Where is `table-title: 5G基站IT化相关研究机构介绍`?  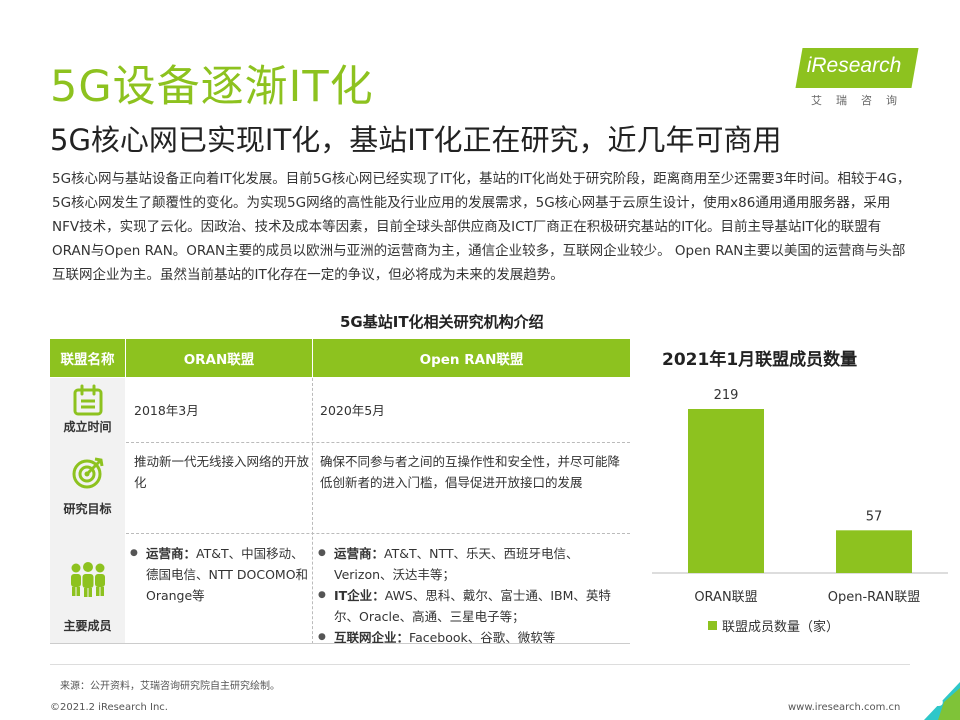 table-title: 5G基站IT化相关研究机构介绍 is located at coordinates (442, 322).